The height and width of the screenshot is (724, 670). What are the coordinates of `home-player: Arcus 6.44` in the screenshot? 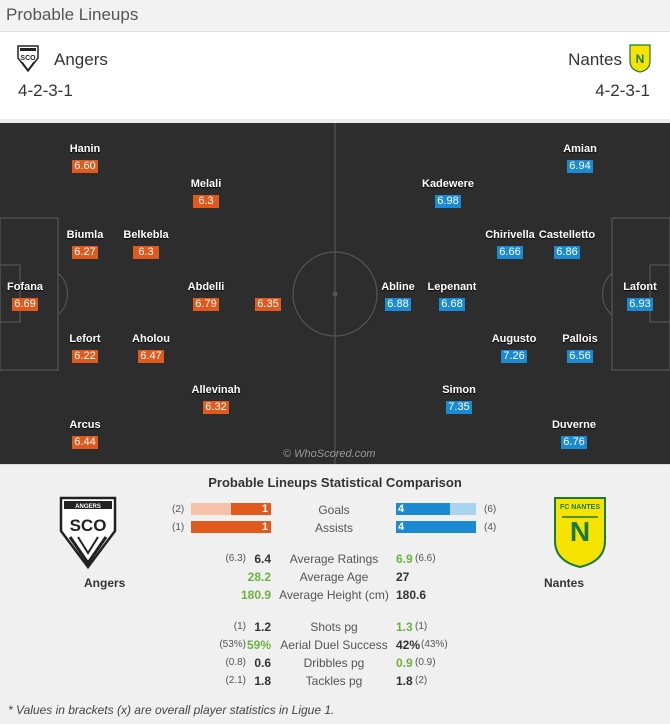 It's located at (85, 434).